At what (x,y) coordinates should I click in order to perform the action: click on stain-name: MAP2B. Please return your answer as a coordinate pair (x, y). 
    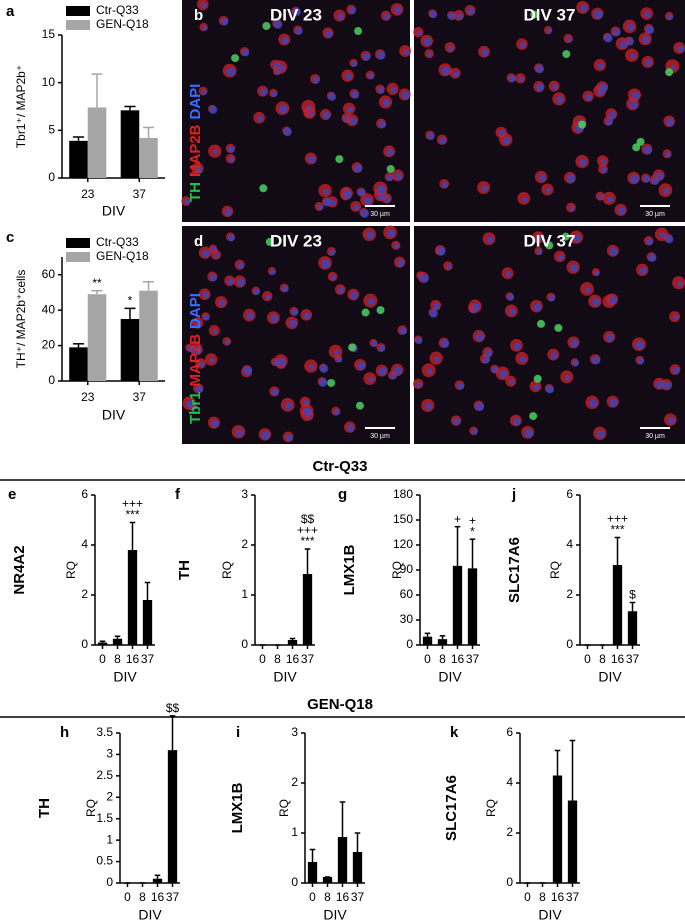
    Looking at the image, I should click on (195, 150).